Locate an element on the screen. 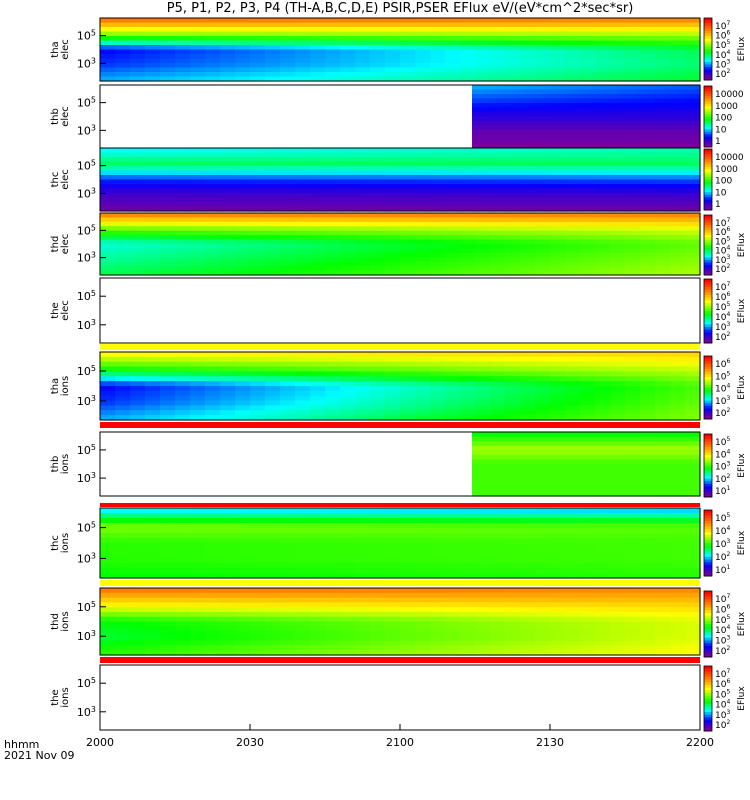  ylabel-thb-ions-1: ions is located at coordinates (65, 464).